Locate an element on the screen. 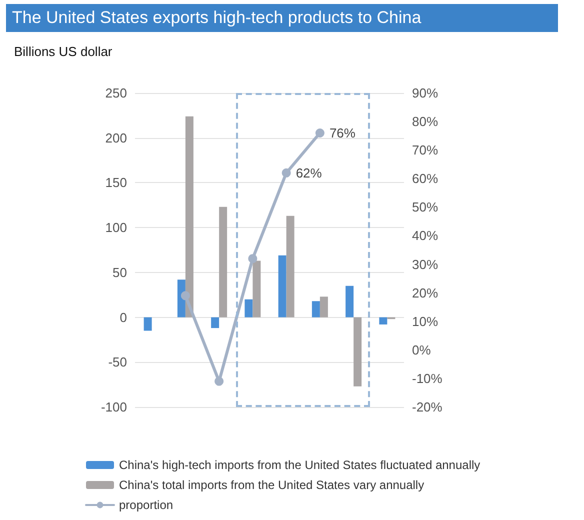 The image size is (584, 520). y2-tick-label: 30% is located at coordinates (425, 264).